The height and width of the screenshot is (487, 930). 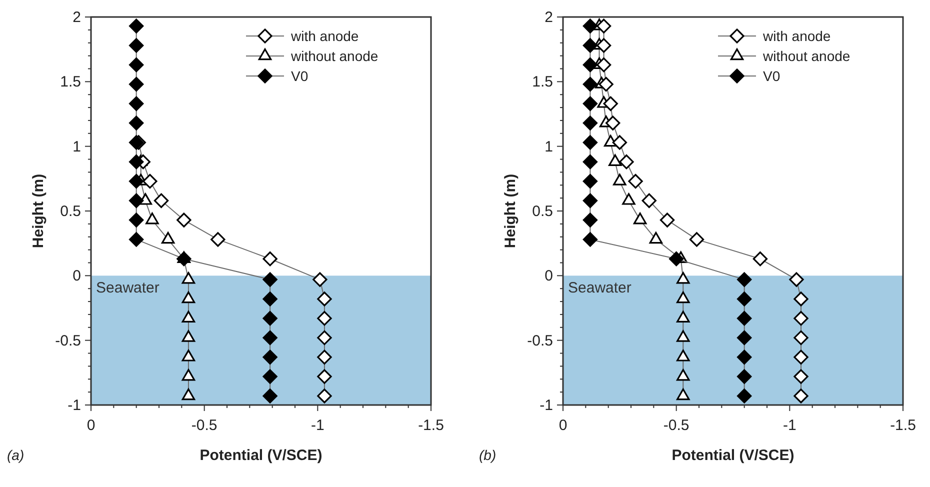 What do you see at coordinates (806, 56) in the screenshot?
I see `legend-label: without anode` at bounding box center [806, 56].